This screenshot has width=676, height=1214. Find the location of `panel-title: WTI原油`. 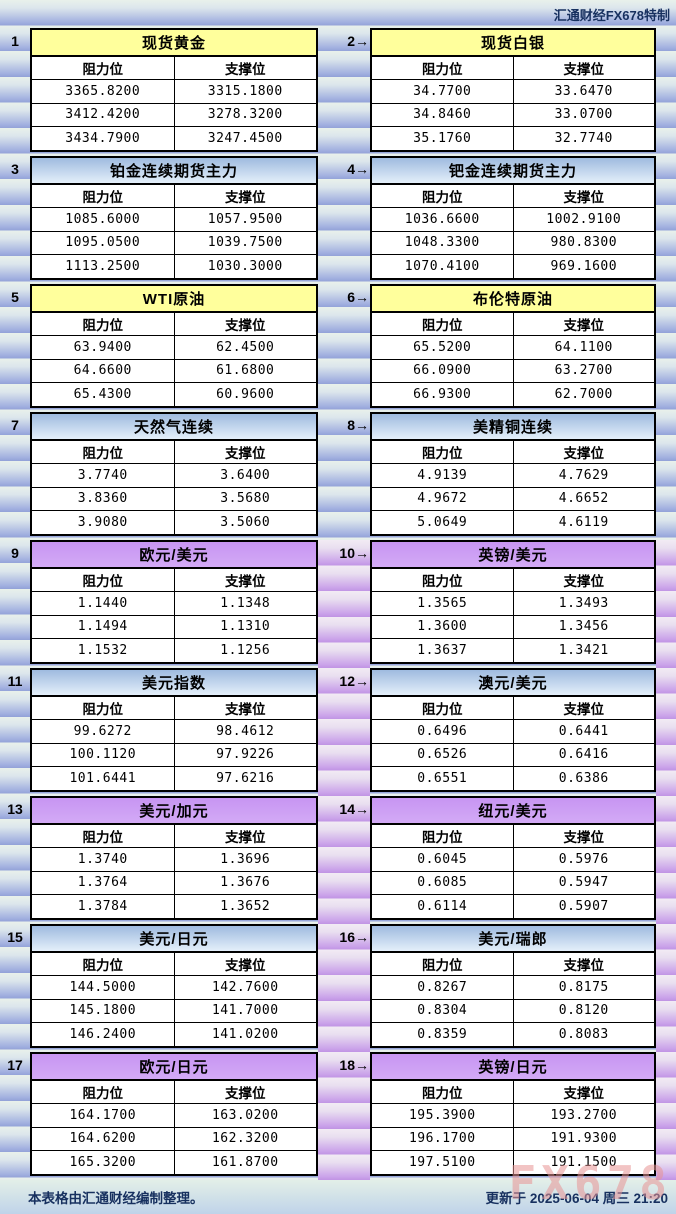

panel-title: WTI原油 is located at coordinates (174, 299).